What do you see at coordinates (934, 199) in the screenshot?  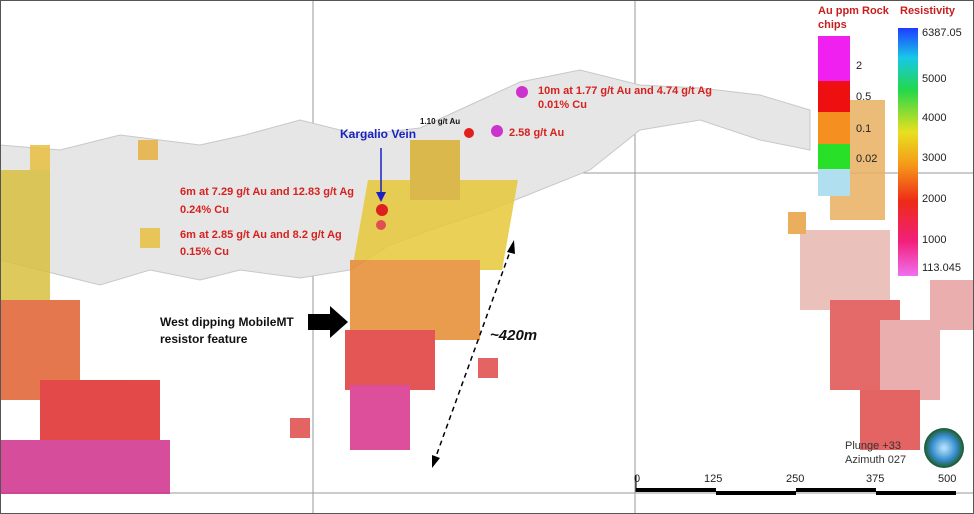 I see `resistivity-legend-label: 2000` at bounding box center [934, 199].